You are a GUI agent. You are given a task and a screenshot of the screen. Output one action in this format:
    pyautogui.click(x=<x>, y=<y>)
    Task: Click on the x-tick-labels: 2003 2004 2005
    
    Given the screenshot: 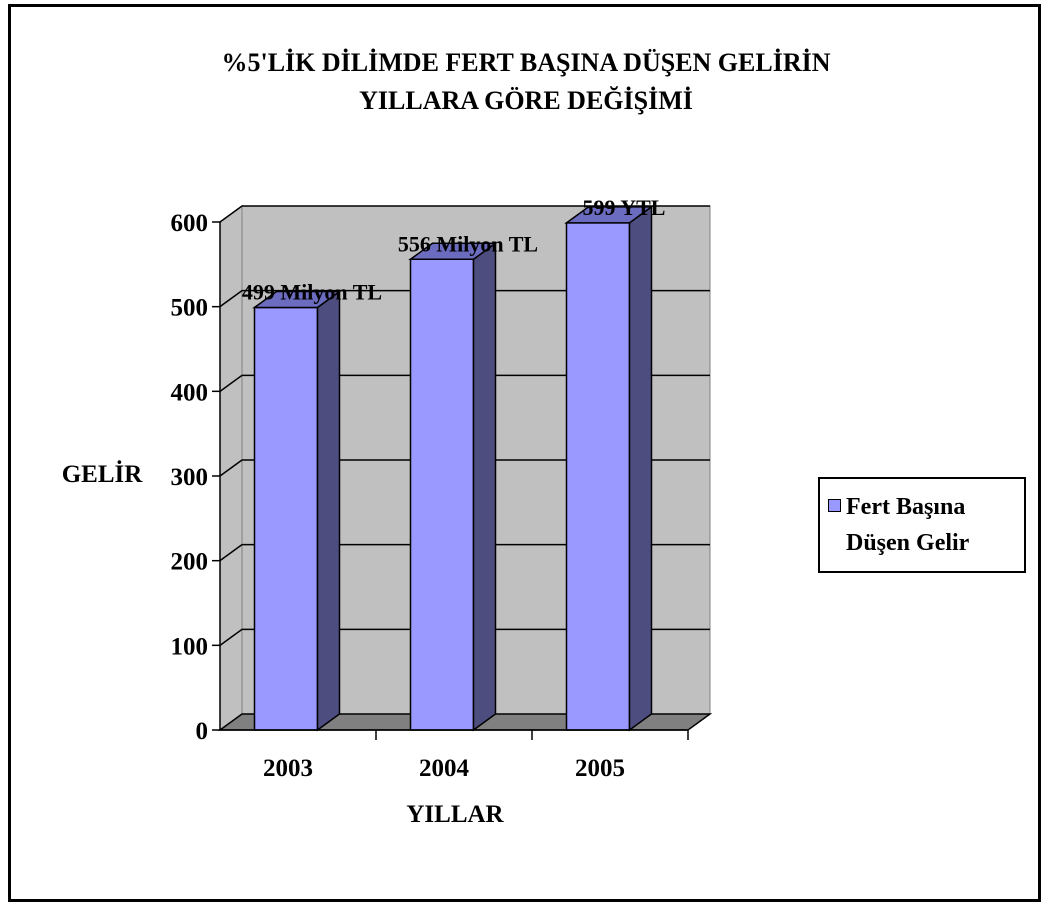 What is the action you would take?
    pyautogui.click(x=444, y=768)
    